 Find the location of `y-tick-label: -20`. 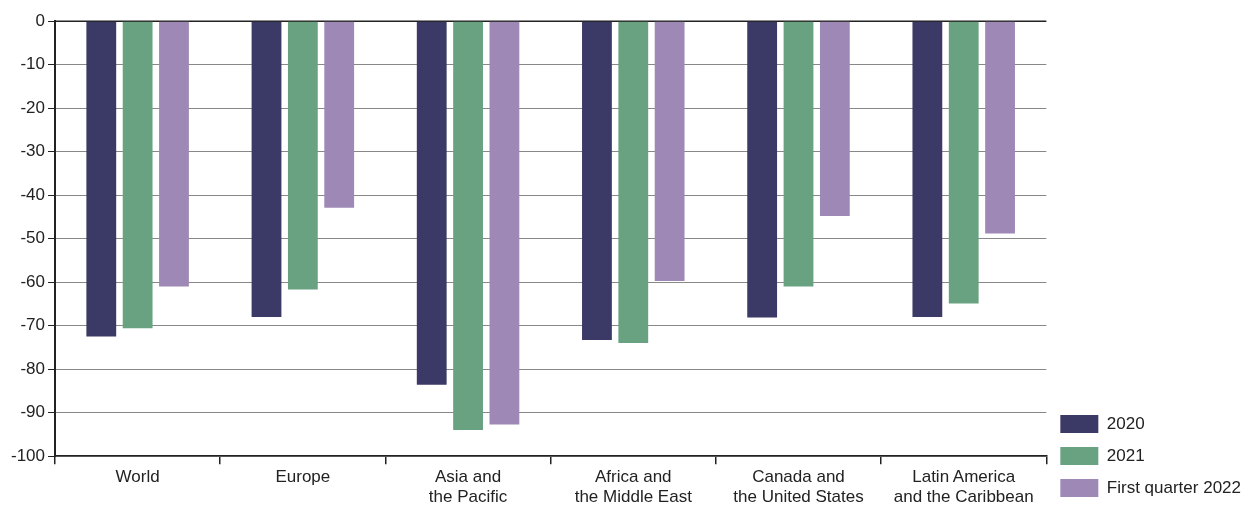

y-tick-label: -20 is located at coordinates (33, 107).